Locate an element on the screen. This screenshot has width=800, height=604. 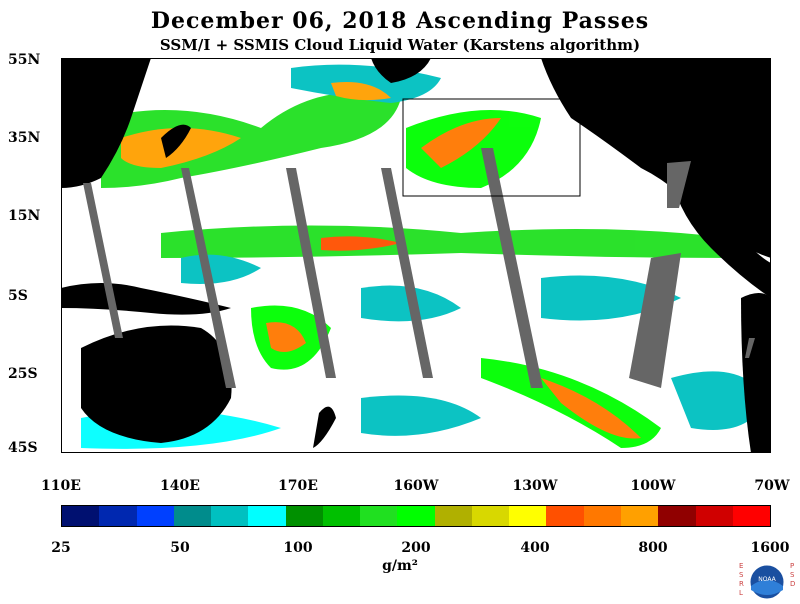
lat-label-5s: 5S is located at coordinates (18, 296).